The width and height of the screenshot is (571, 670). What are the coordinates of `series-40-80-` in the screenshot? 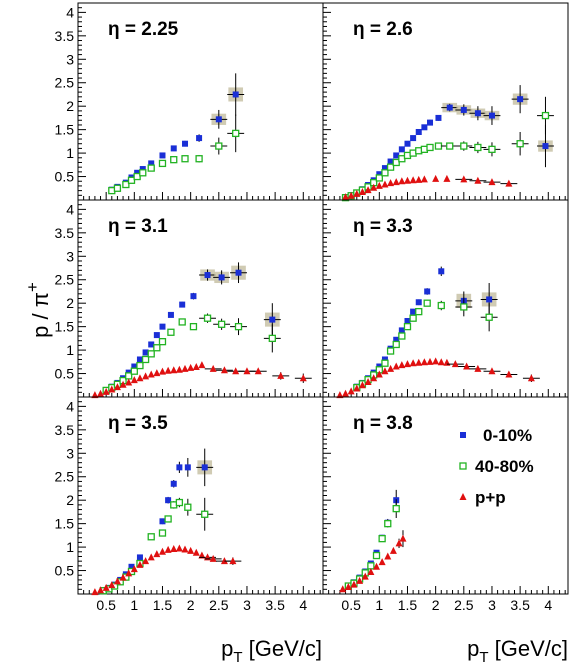 It's located at (176, 154).